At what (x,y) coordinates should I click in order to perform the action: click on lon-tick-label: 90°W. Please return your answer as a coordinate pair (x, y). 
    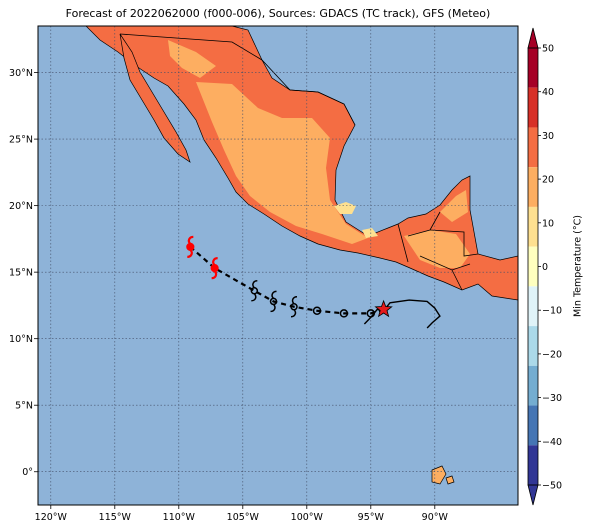
    Looking at the image, I should click on (435, 517).